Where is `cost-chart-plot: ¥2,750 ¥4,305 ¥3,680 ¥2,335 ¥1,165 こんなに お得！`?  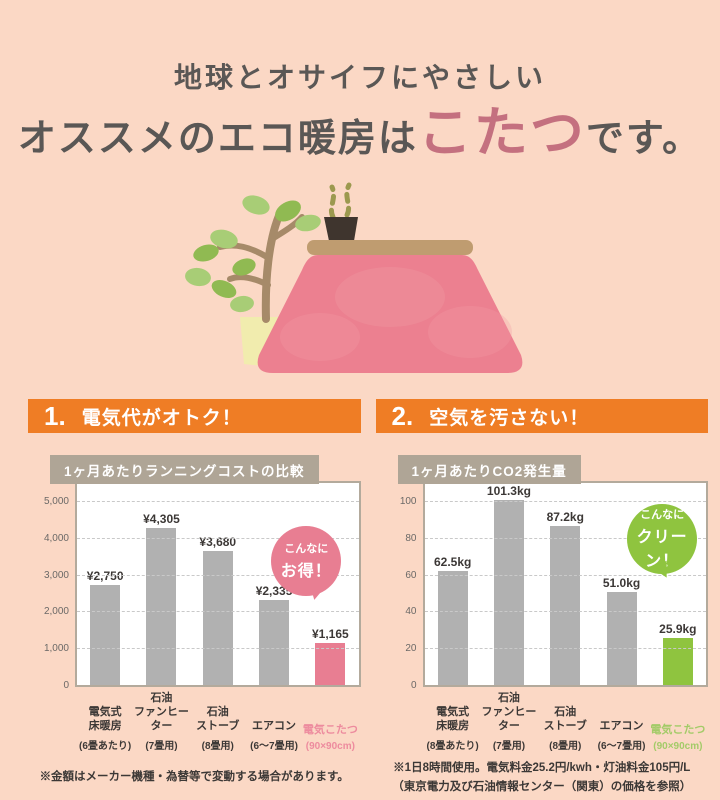 cost-chart-plot: ¥2,750 ¥4,305 ¥3,680 ¥2,335 ¥1,165 こんなに お得！ is located at coordinates (218, 584).